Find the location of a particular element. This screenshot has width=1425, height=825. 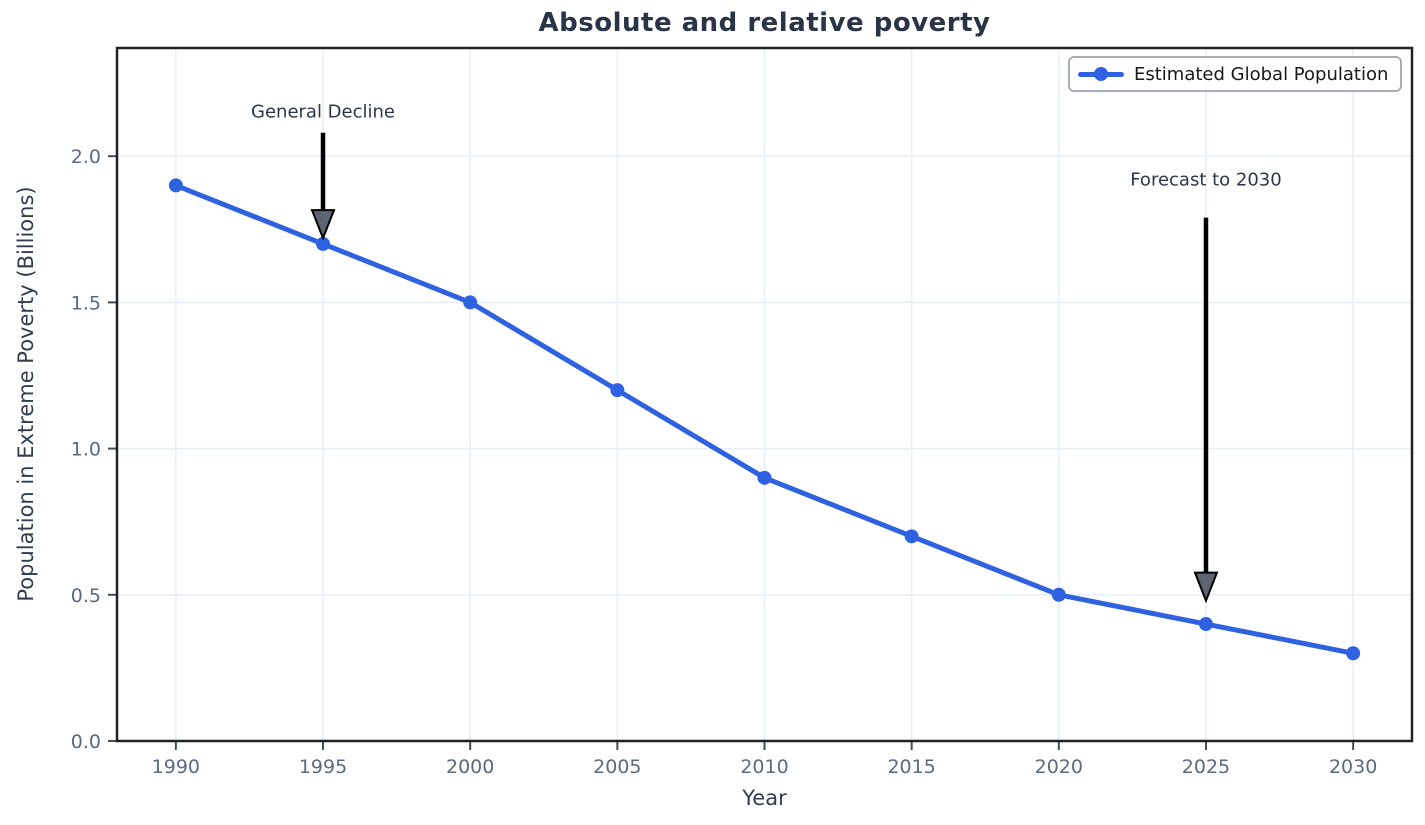

x-tick-label: 2005 is located at coordinates (617, 767).